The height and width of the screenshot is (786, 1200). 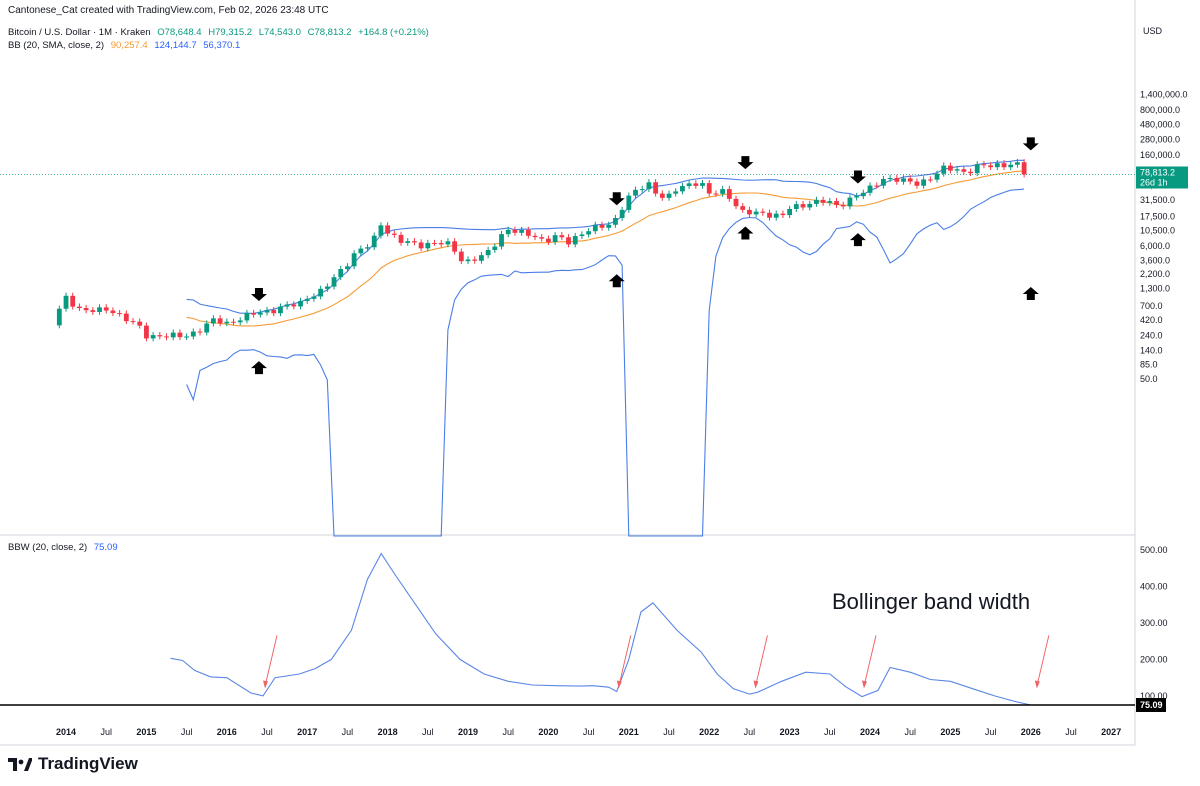 What do you see at coordinates (388, 732) in the screenshot?
I see `time-tick-label: 2018` at bounding box center [388, 732].